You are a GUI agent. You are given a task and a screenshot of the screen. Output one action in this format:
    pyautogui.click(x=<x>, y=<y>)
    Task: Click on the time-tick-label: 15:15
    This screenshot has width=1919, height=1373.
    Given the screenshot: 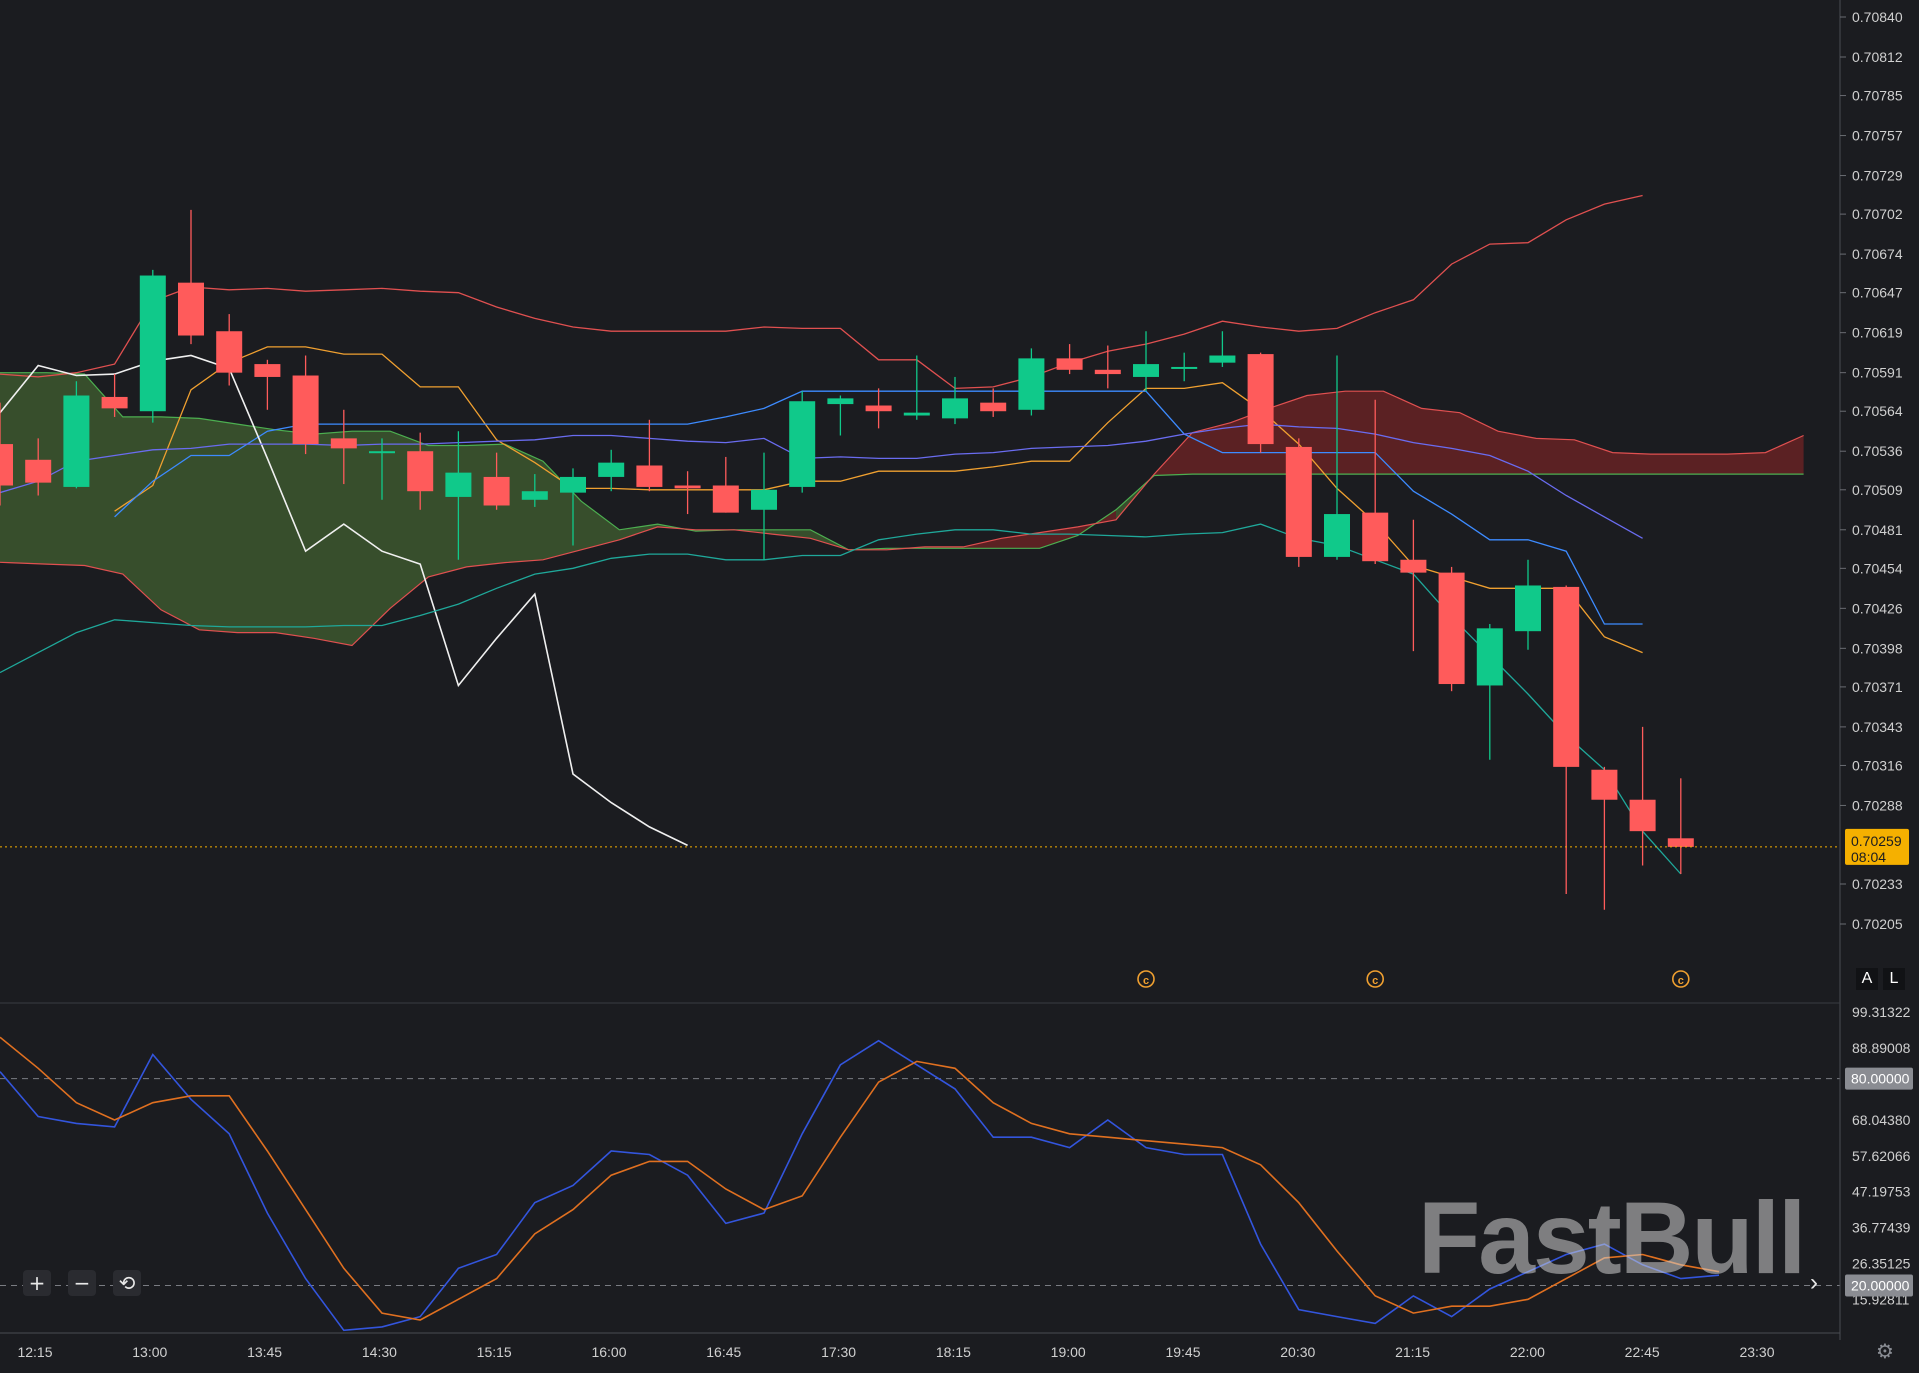 What is the action you would take?
    pyautogui.click(x=494, y=1352)
    